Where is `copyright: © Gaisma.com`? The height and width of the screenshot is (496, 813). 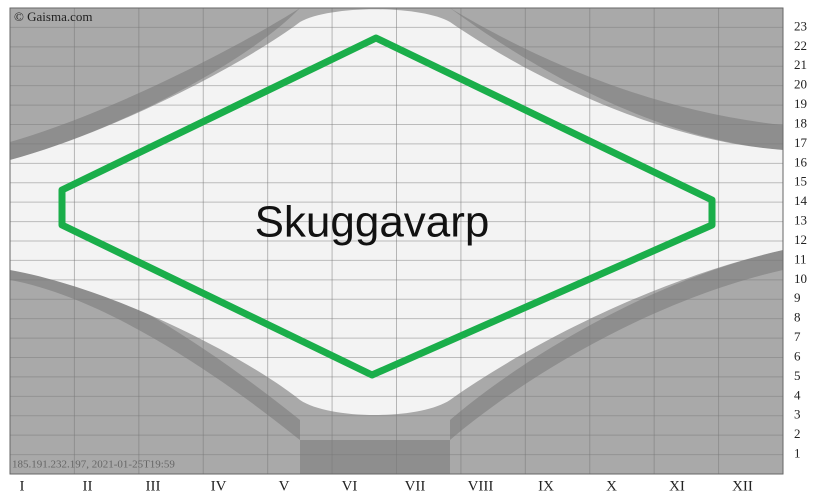 copyright: © Gaisma.com is located at coordinates (53, 16).